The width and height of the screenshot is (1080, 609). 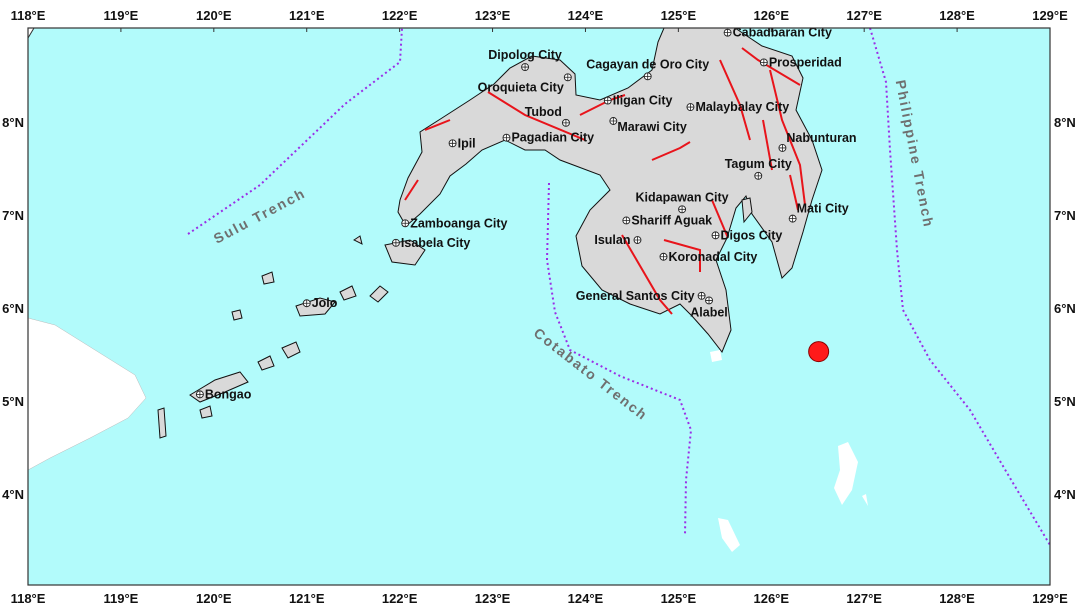 I want to click on city-pagadian-city: Pagadian City, so click(x=548, y=138).